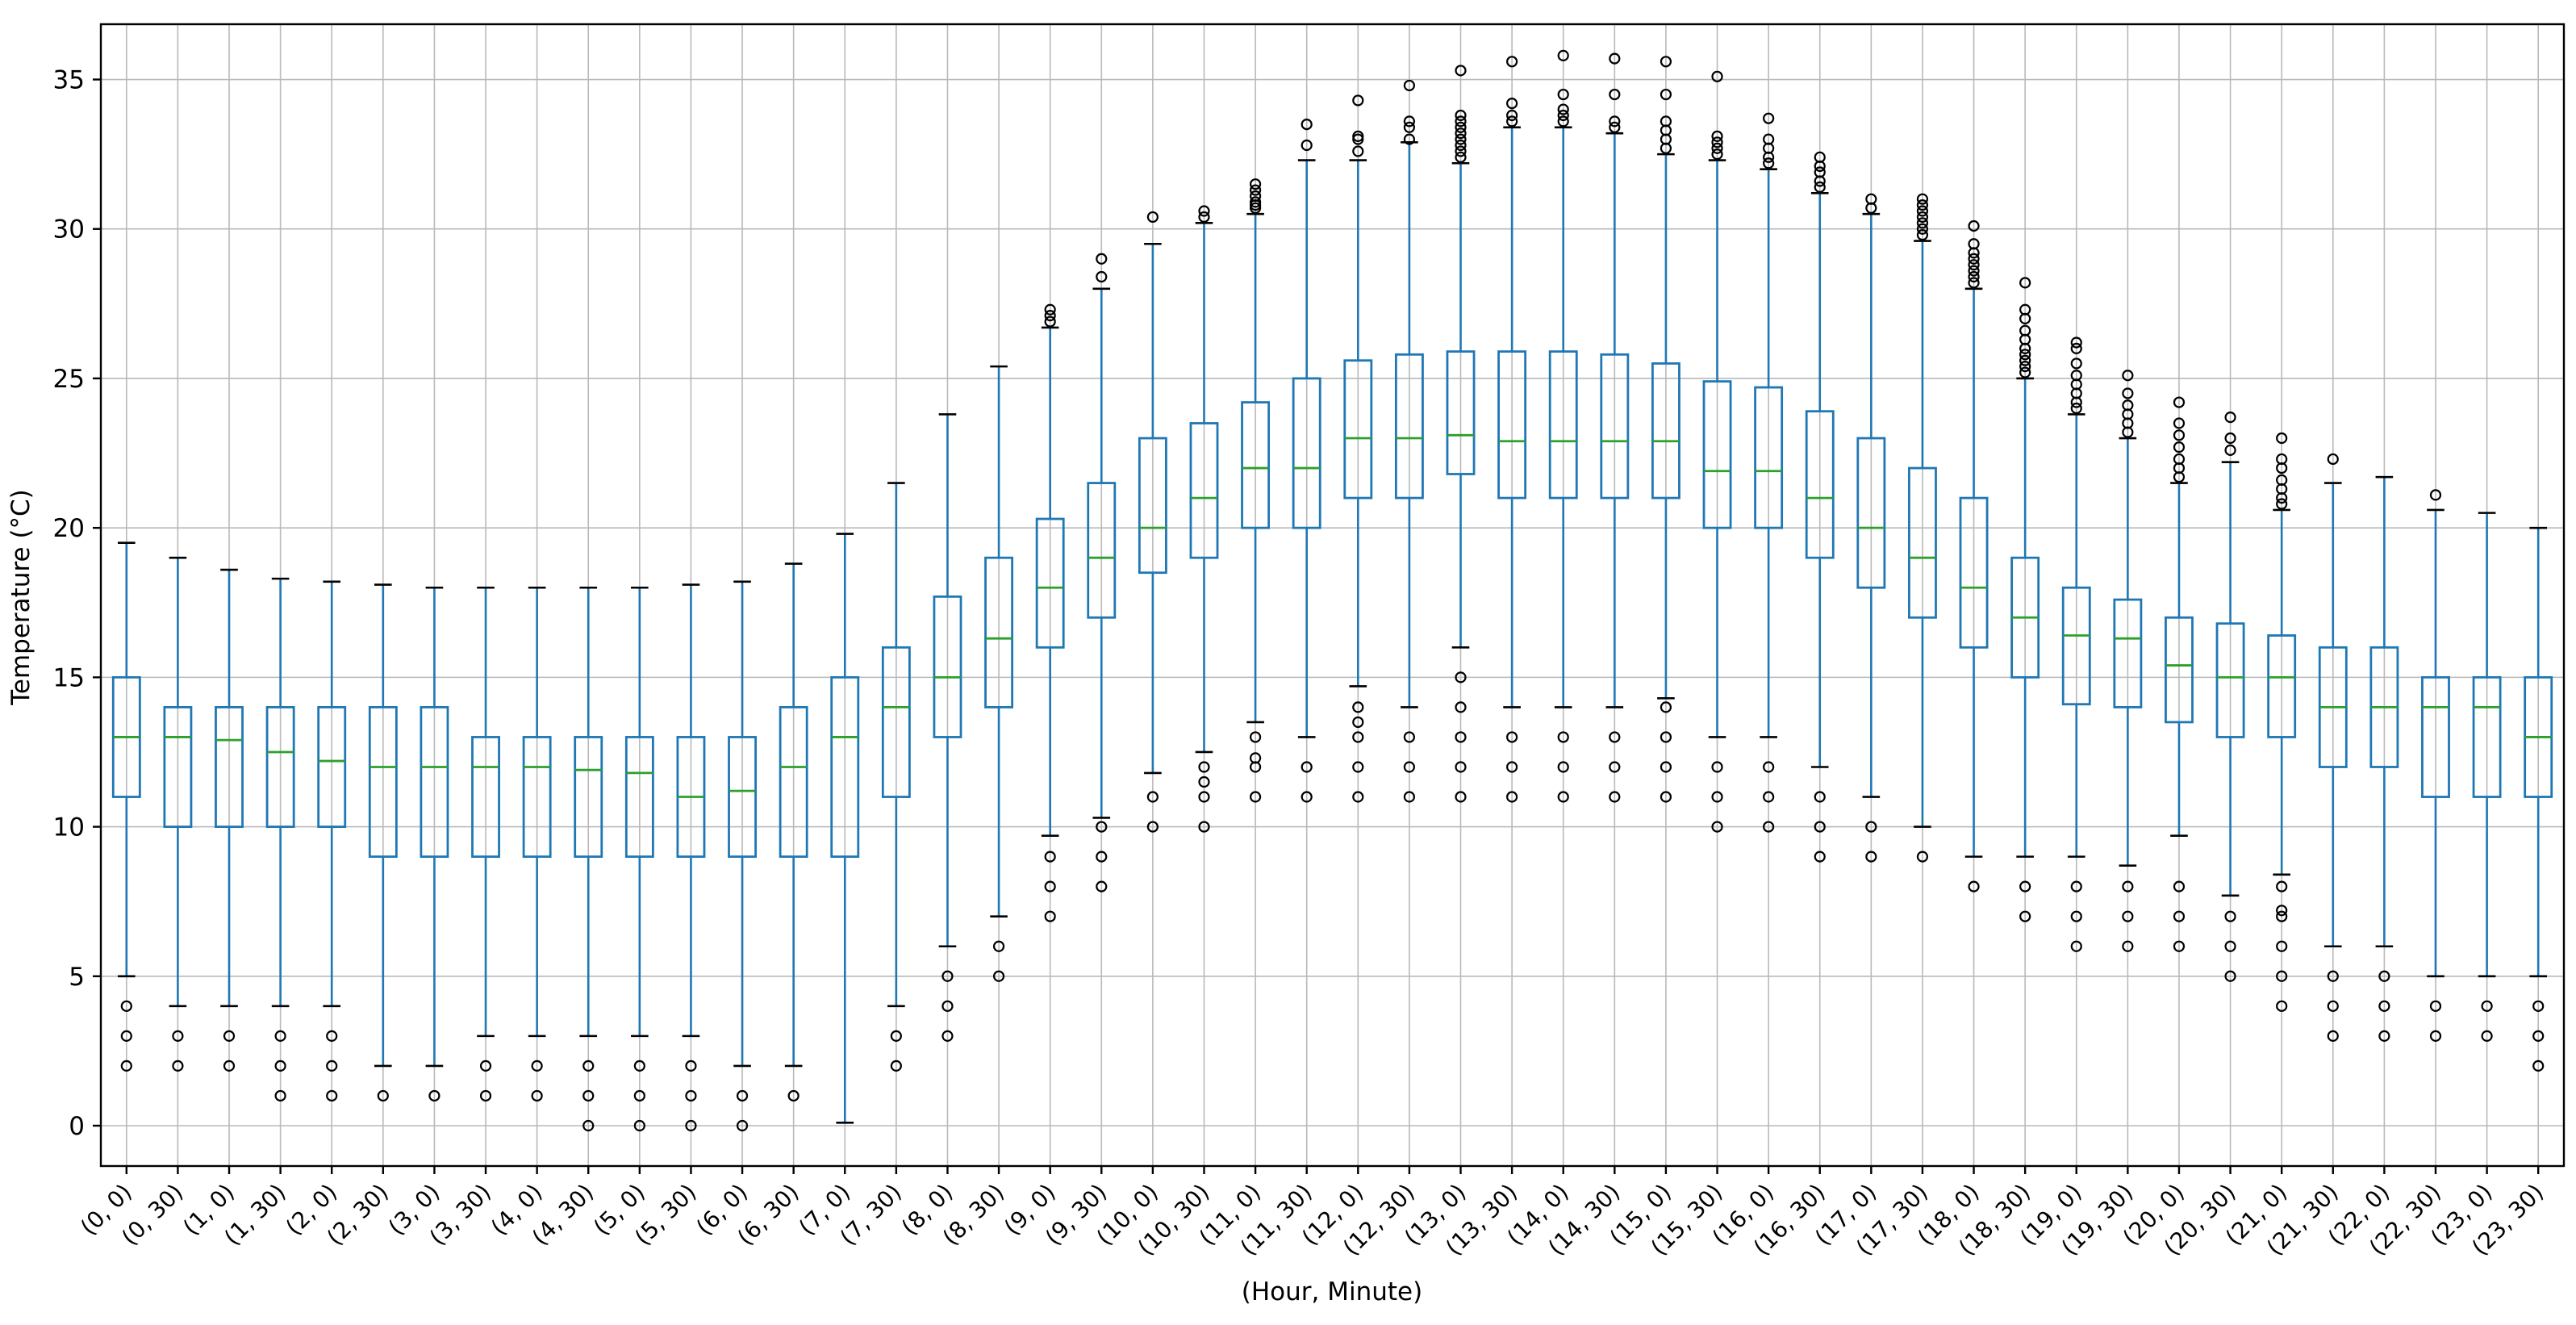 This screenshot has height=1325, width=2576. I want to click on y-axis-label: Temperature (°C), so click(21, 597).